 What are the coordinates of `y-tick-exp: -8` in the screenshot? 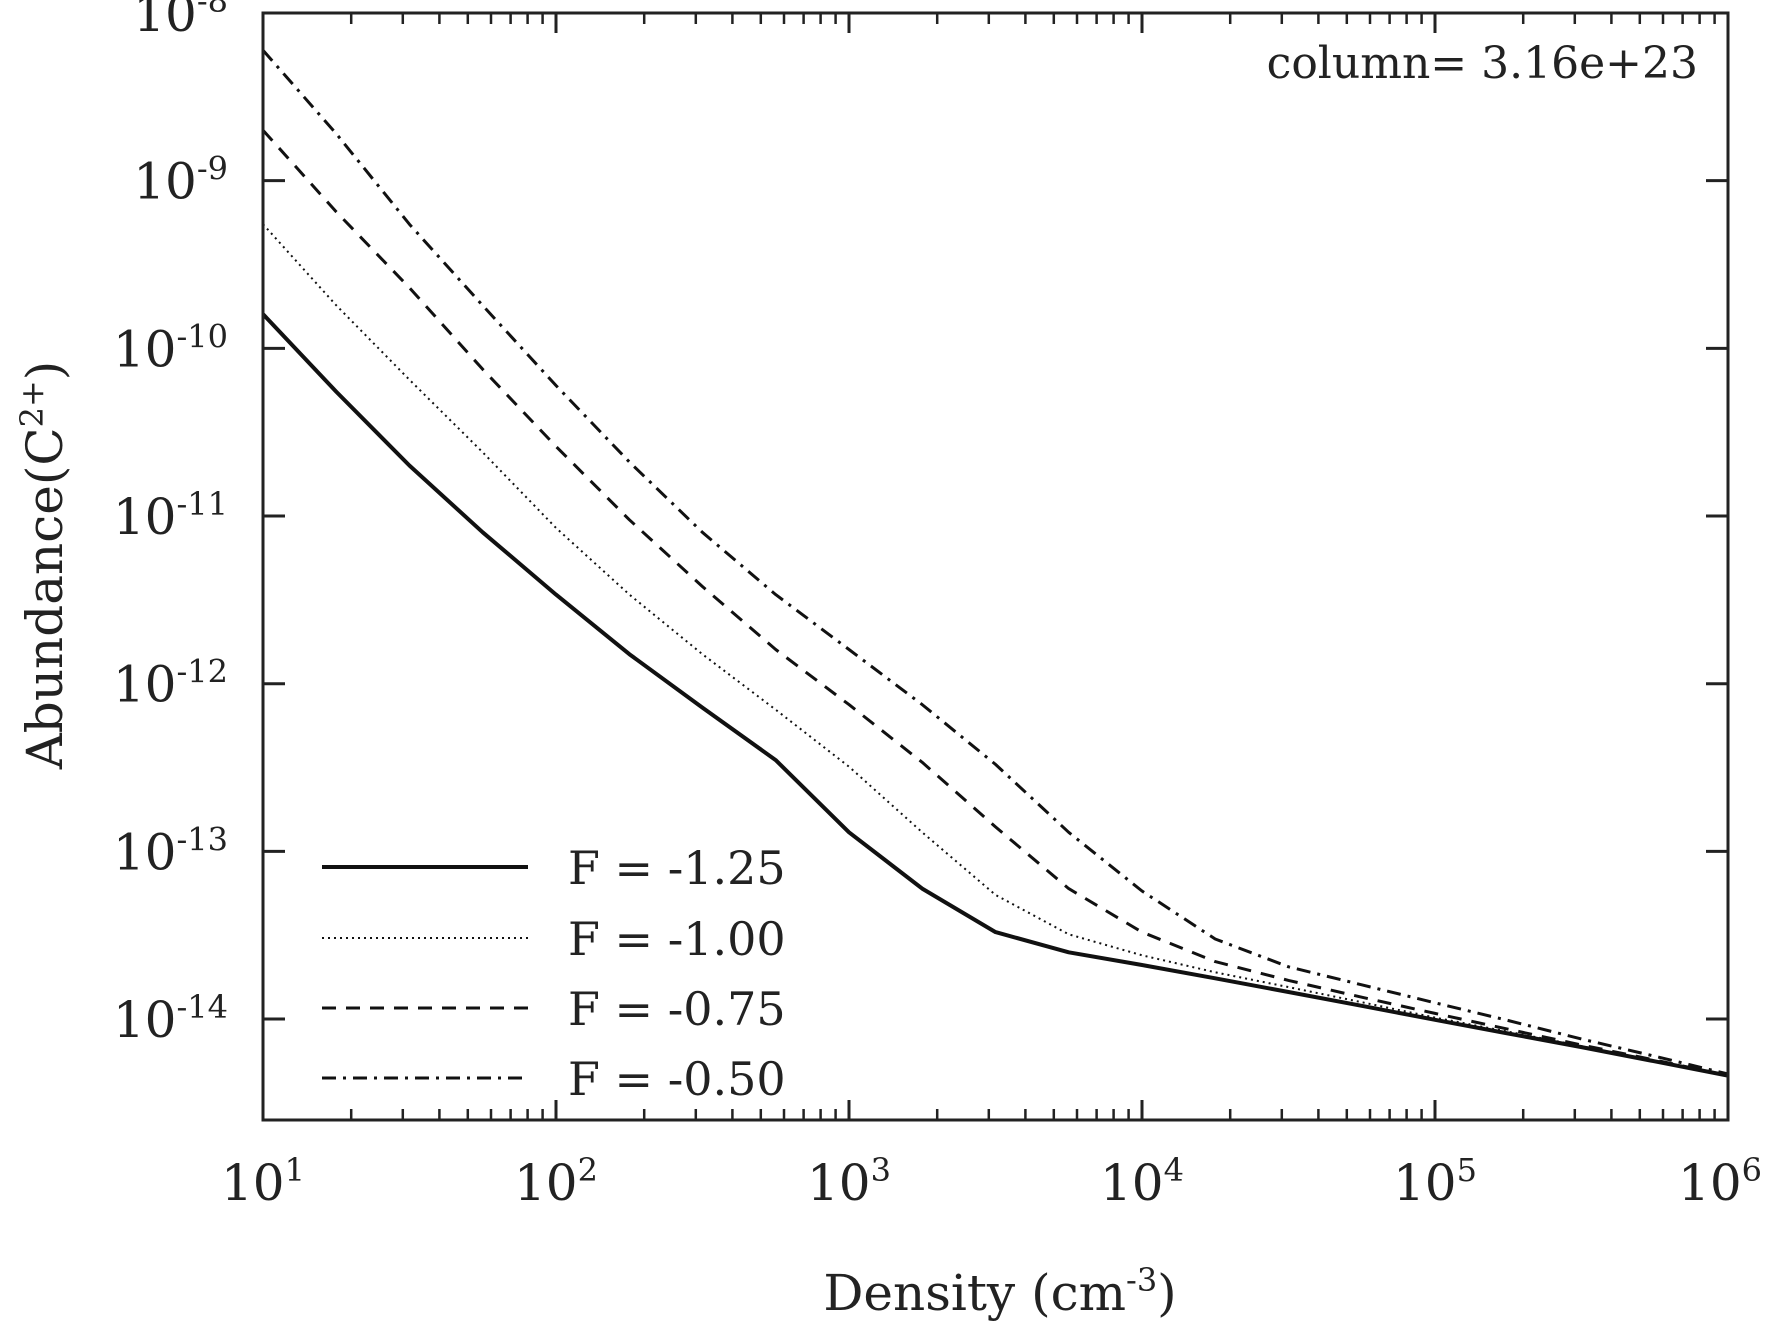 It's located at (212, 10).